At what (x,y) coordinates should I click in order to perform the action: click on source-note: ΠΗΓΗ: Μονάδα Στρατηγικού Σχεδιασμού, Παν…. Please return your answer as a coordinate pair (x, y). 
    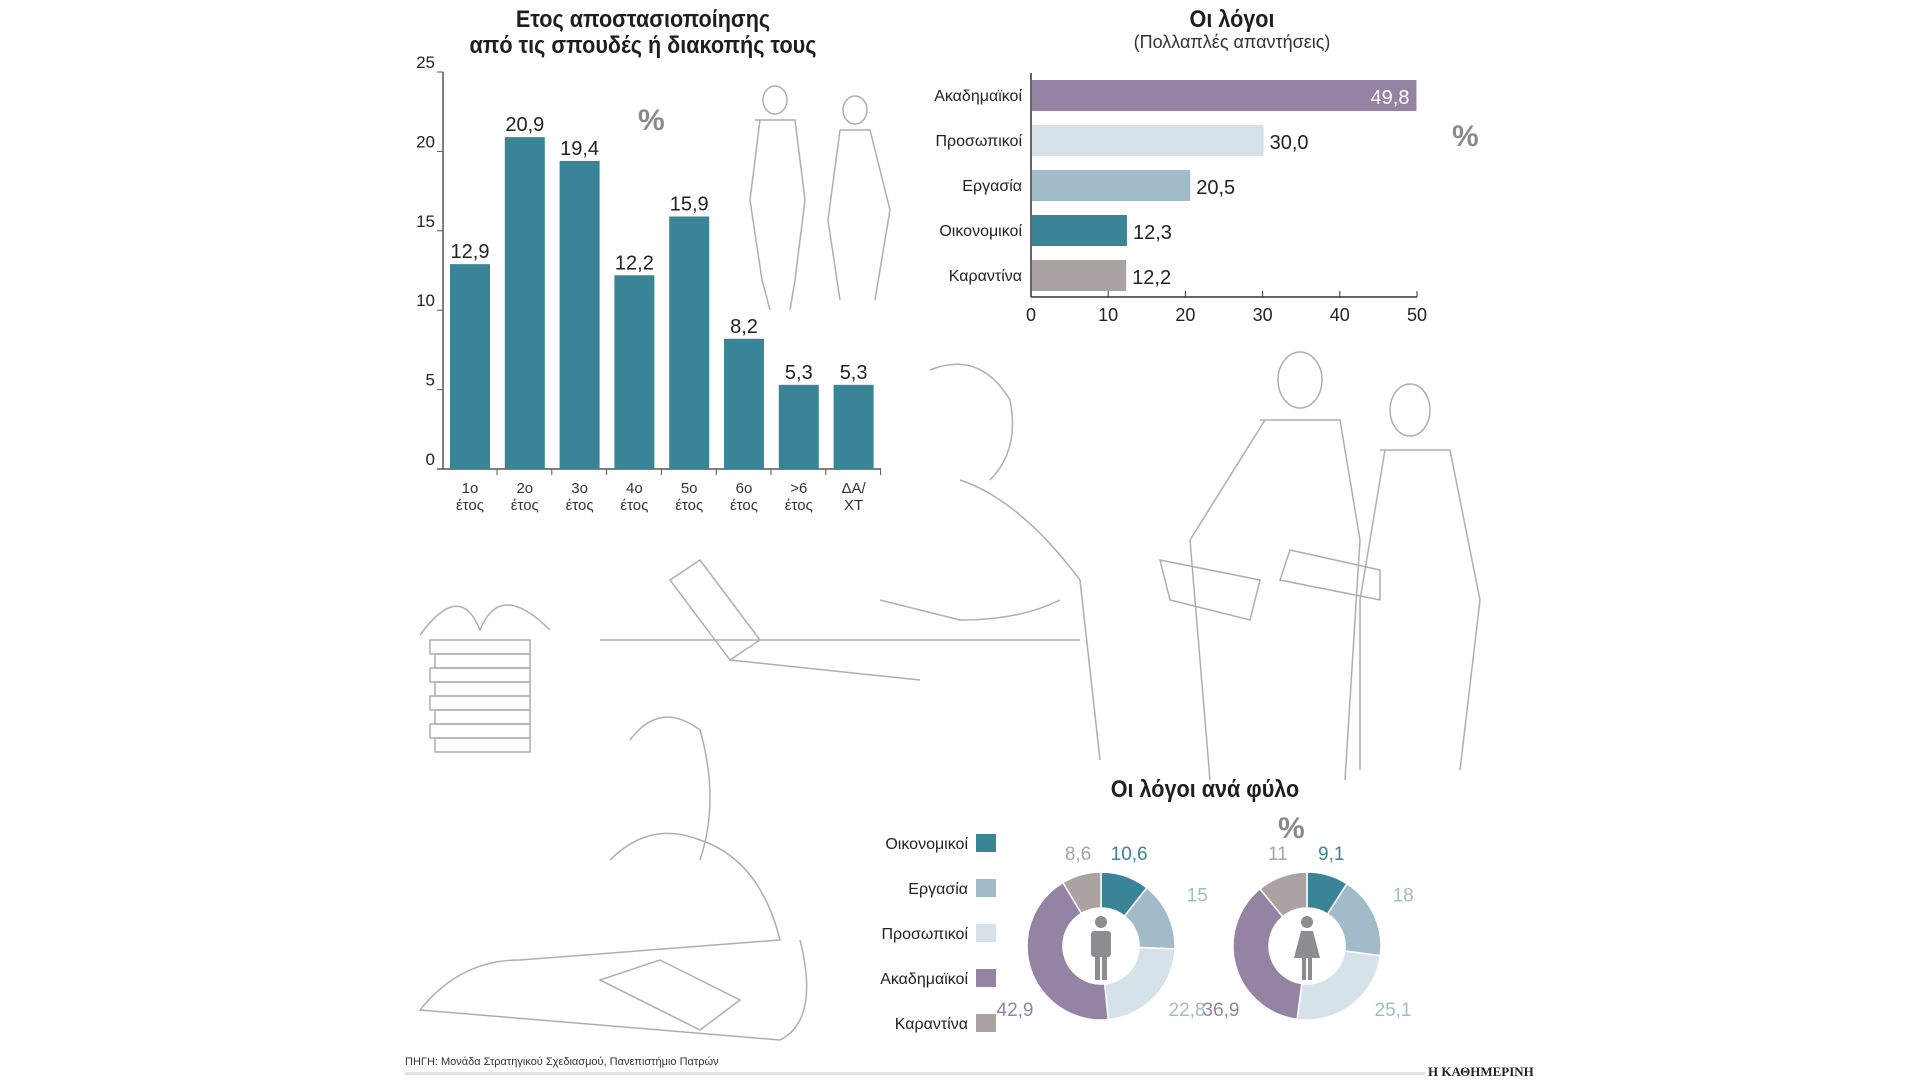
    Looking at the image, I should click on (562, 1062).